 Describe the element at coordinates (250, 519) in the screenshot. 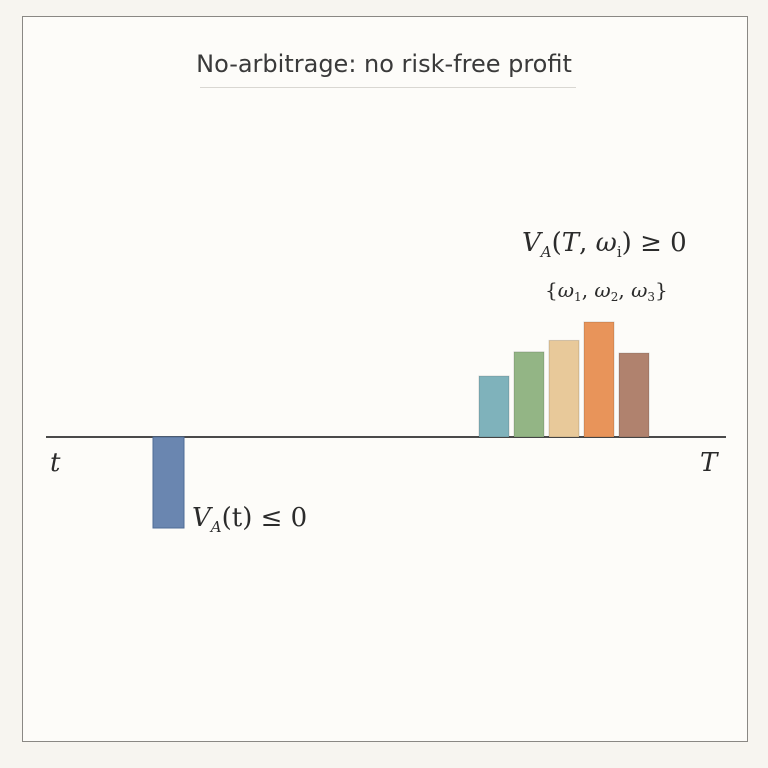

I see `today-value-label: VA(t) ≤ 0` at that location.